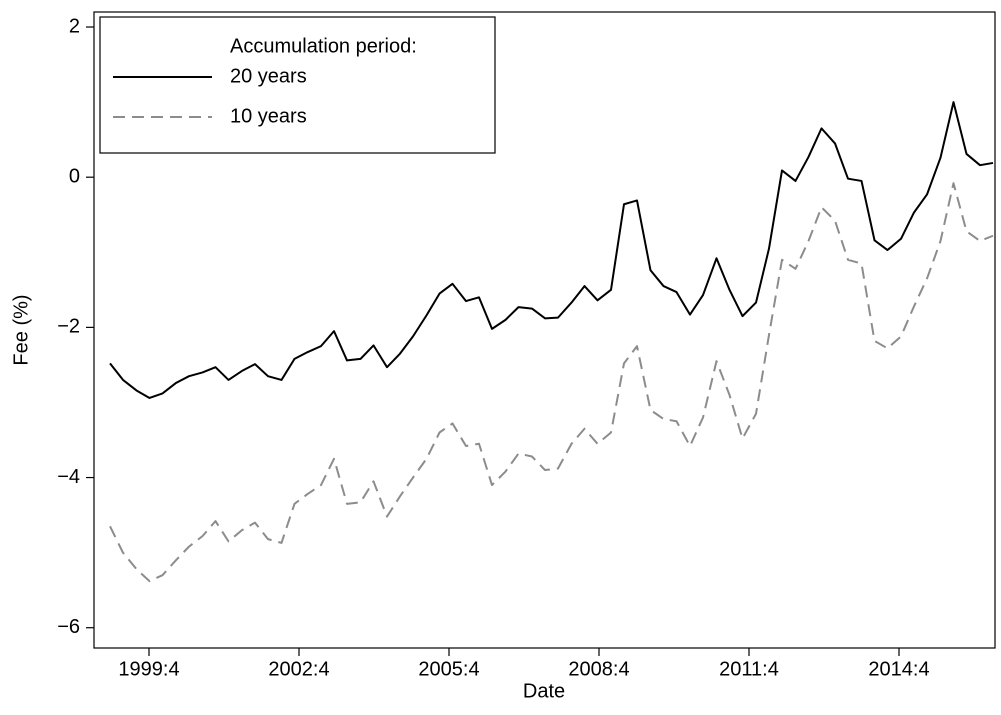 This screenshot has width=1001, height=715. I want to click on legend-label: 20 years, so click(268, 76).